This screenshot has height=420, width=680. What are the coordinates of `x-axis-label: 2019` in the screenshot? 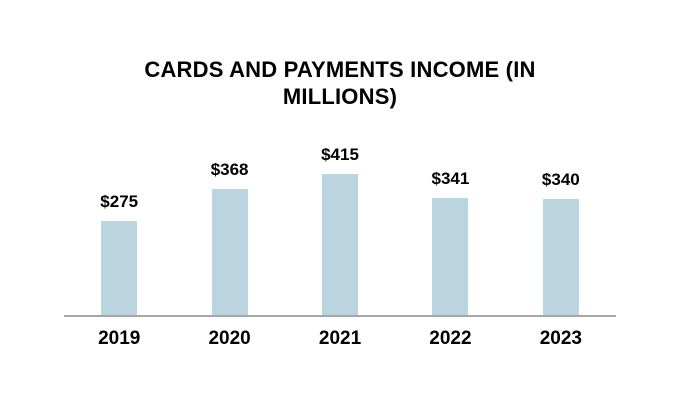 It's located at (119, 338).